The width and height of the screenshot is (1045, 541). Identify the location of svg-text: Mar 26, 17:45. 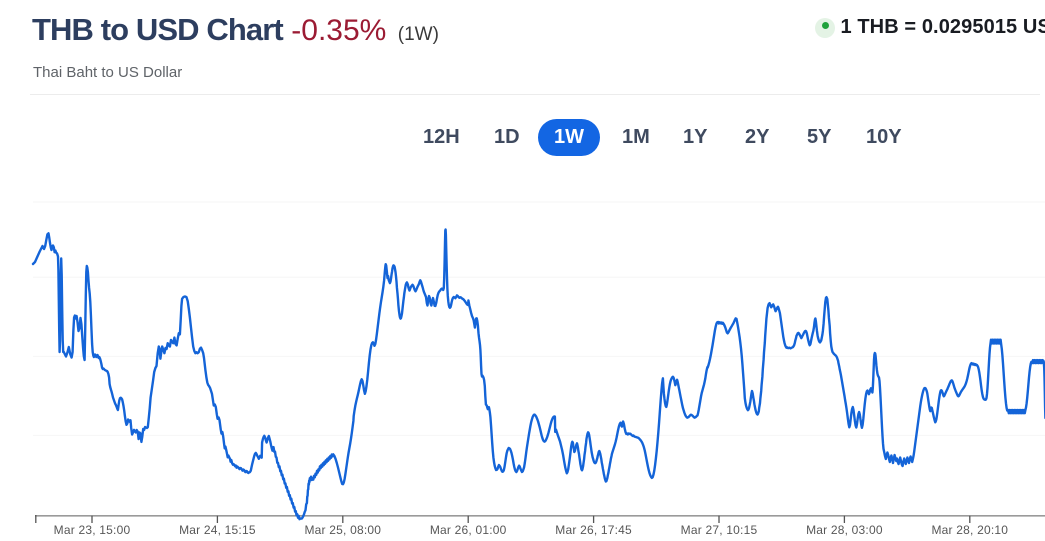
(593, 530).